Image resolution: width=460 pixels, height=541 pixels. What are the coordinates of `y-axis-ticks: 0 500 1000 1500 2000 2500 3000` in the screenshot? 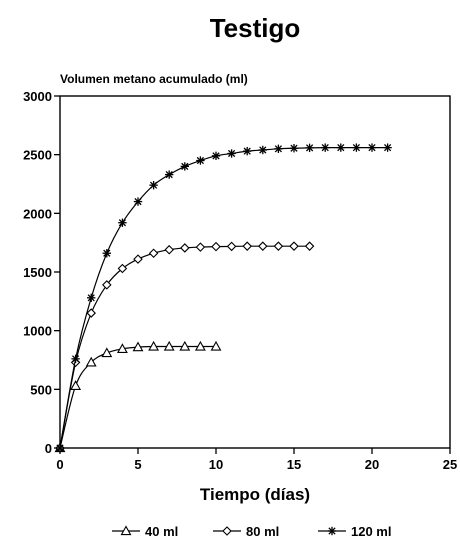 It's located at (41, 272).